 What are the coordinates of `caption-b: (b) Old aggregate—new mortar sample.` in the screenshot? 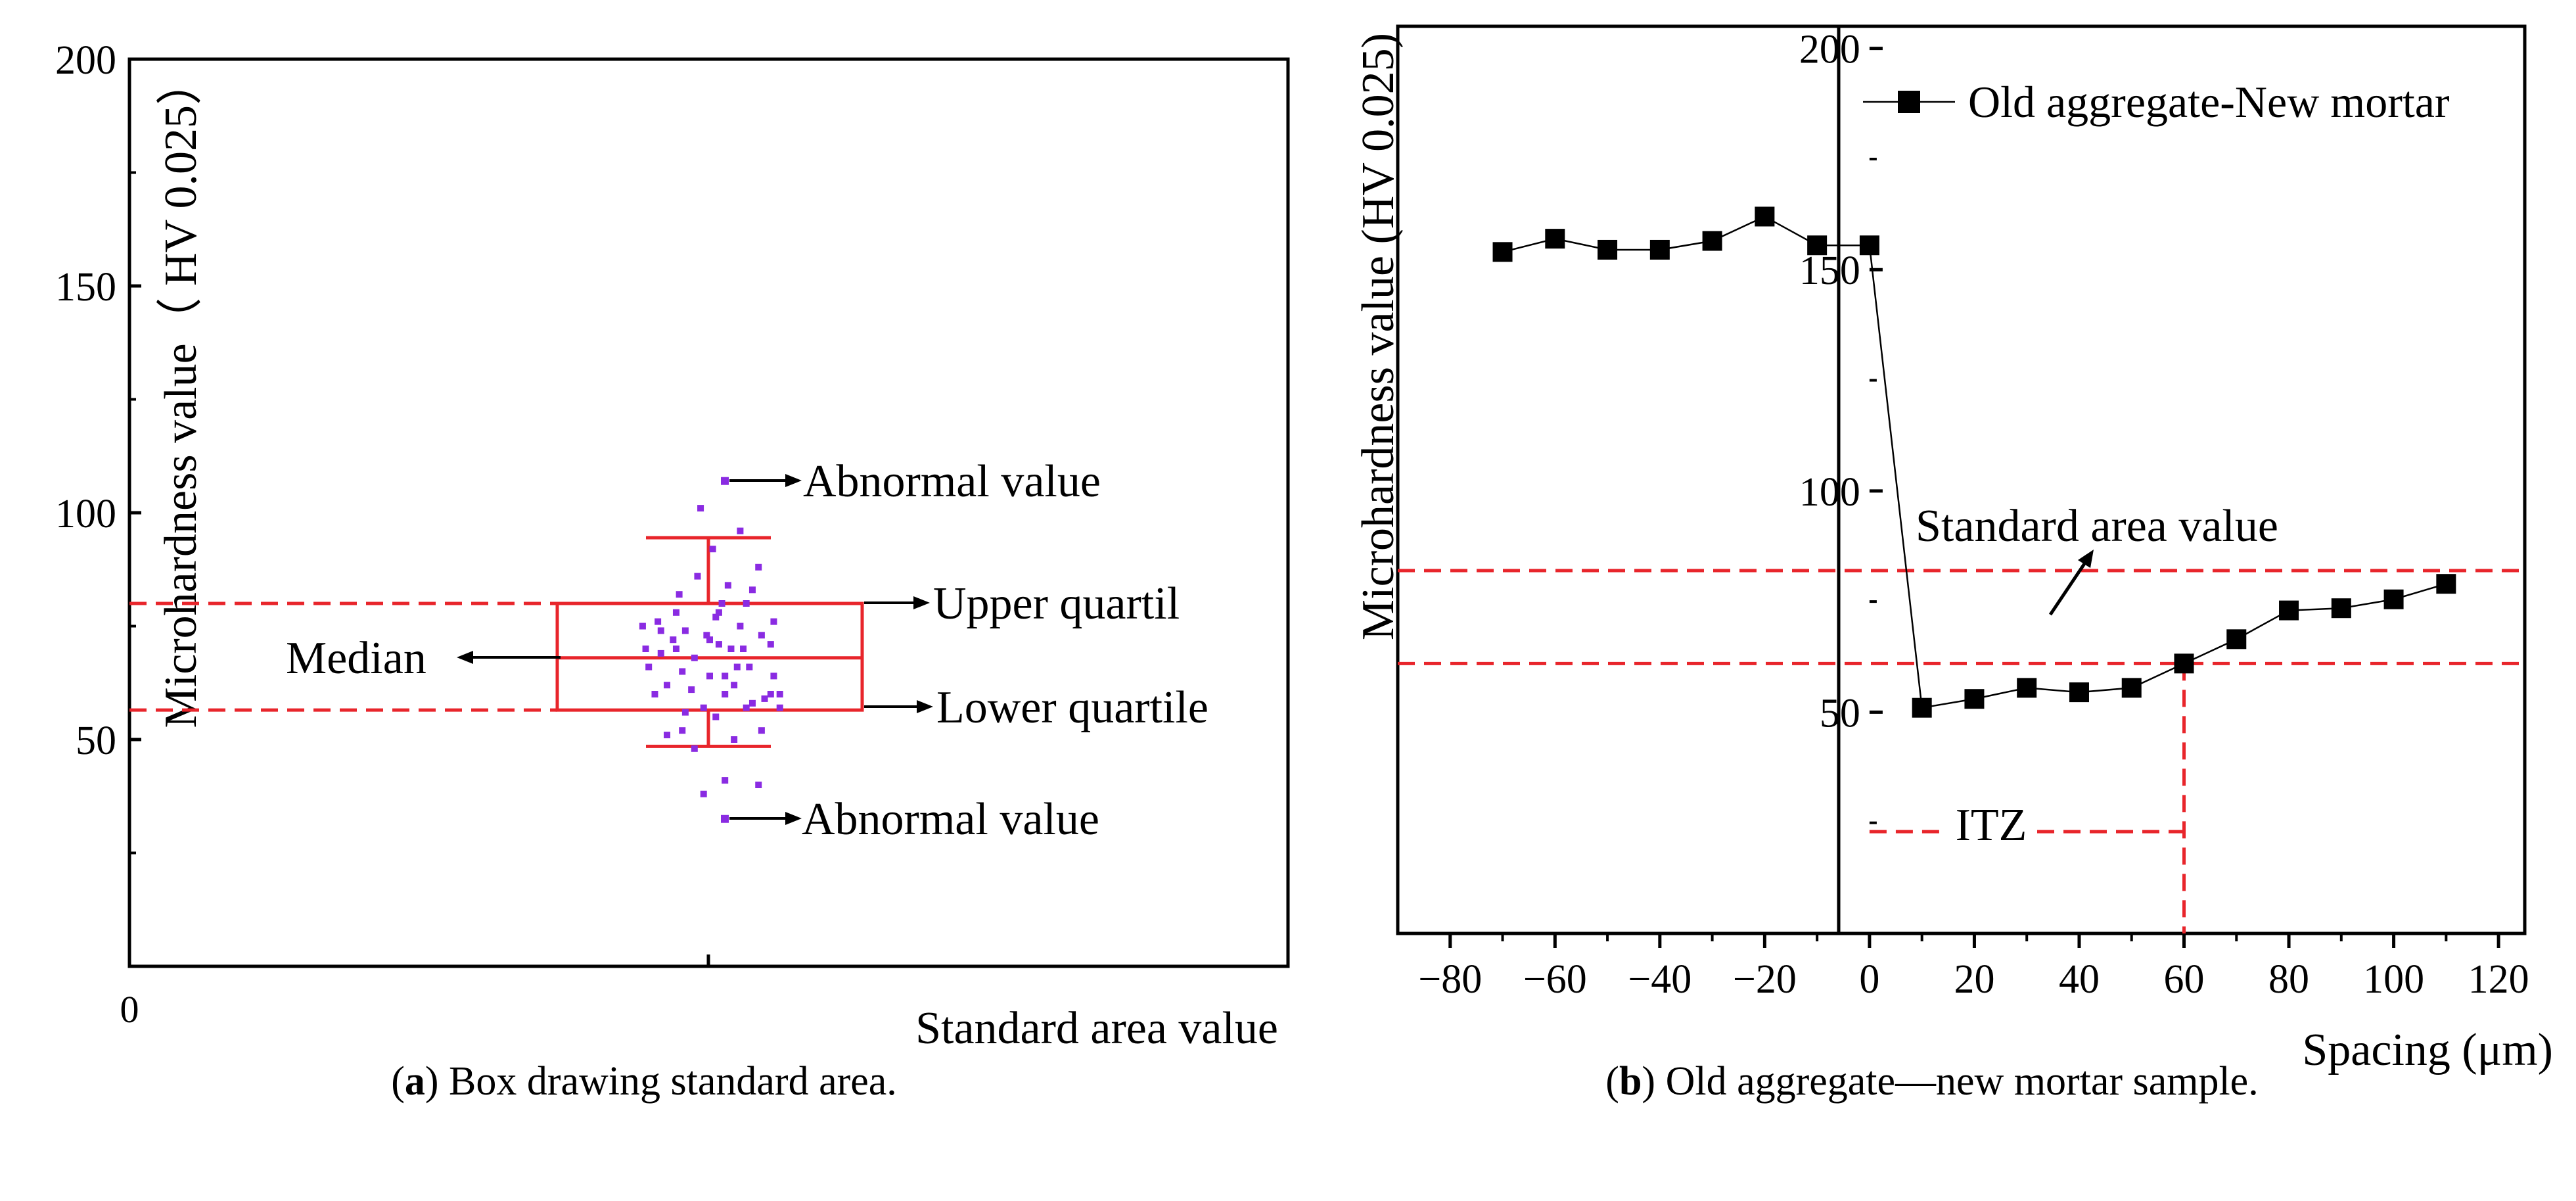 It's located at (1932, 1081).